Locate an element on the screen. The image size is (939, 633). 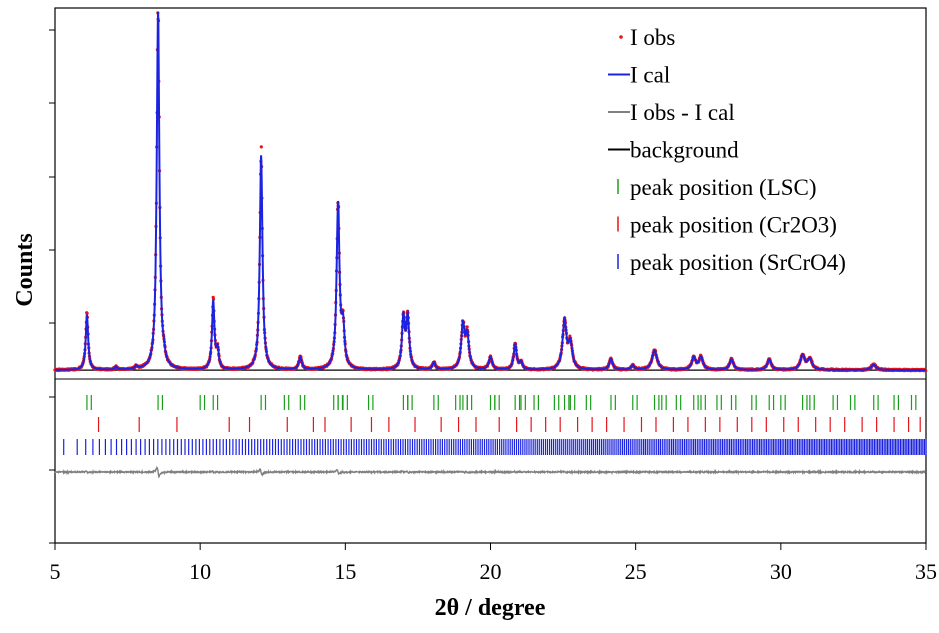
legend-entry: I obs is located at coordinates (647, 37).